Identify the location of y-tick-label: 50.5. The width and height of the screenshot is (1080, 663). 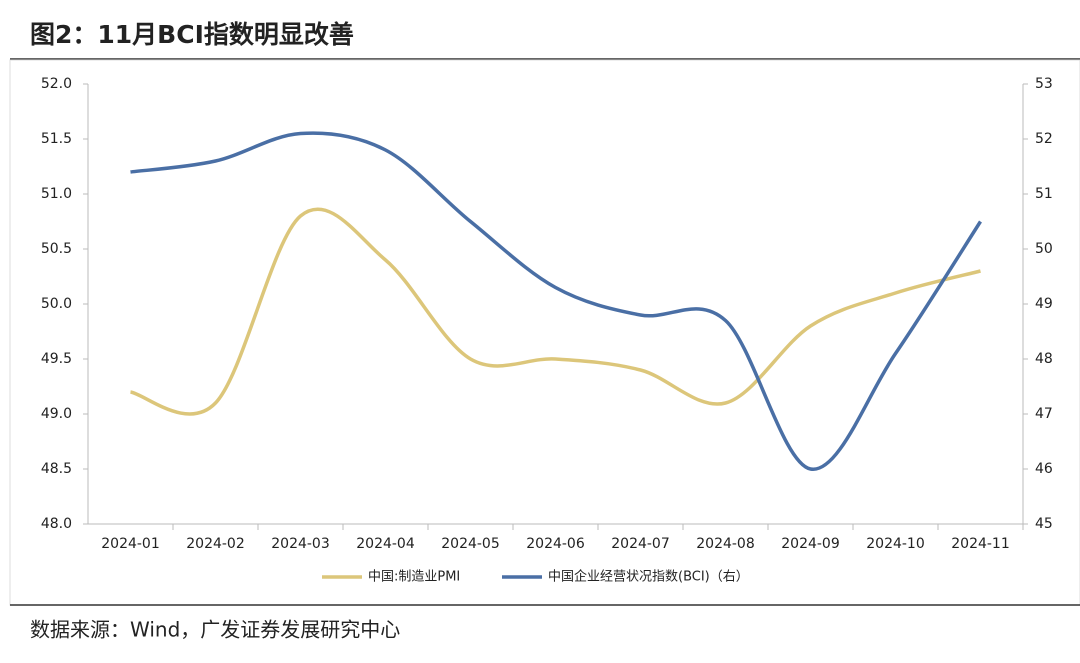
(56, 249).